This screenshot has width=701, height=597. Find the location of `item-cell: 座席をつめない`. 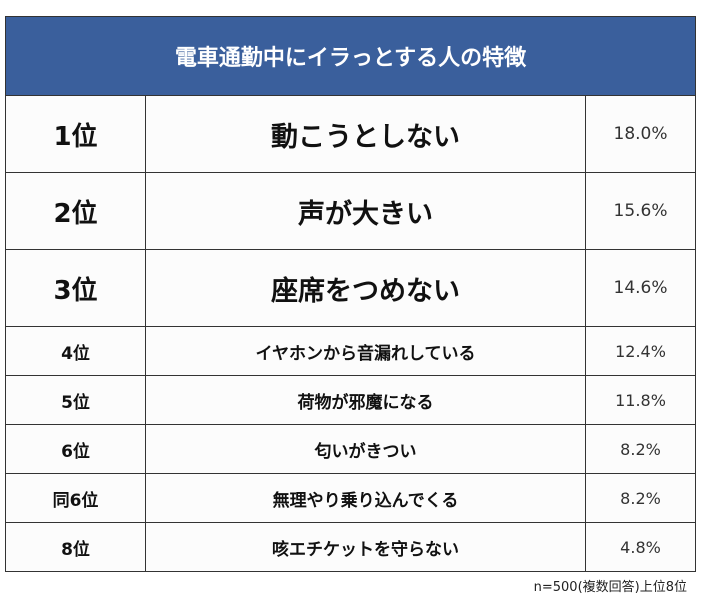

item-cell: 座席をつめない is located at coordinates (365, 288).